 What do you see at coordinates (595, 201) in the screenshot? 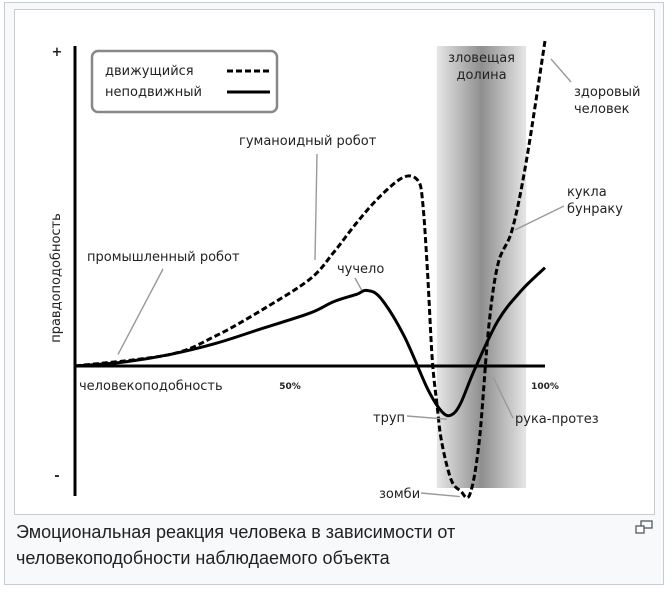
I see `annotation-label: кукла бунраку` at bounding box center [595, 201].